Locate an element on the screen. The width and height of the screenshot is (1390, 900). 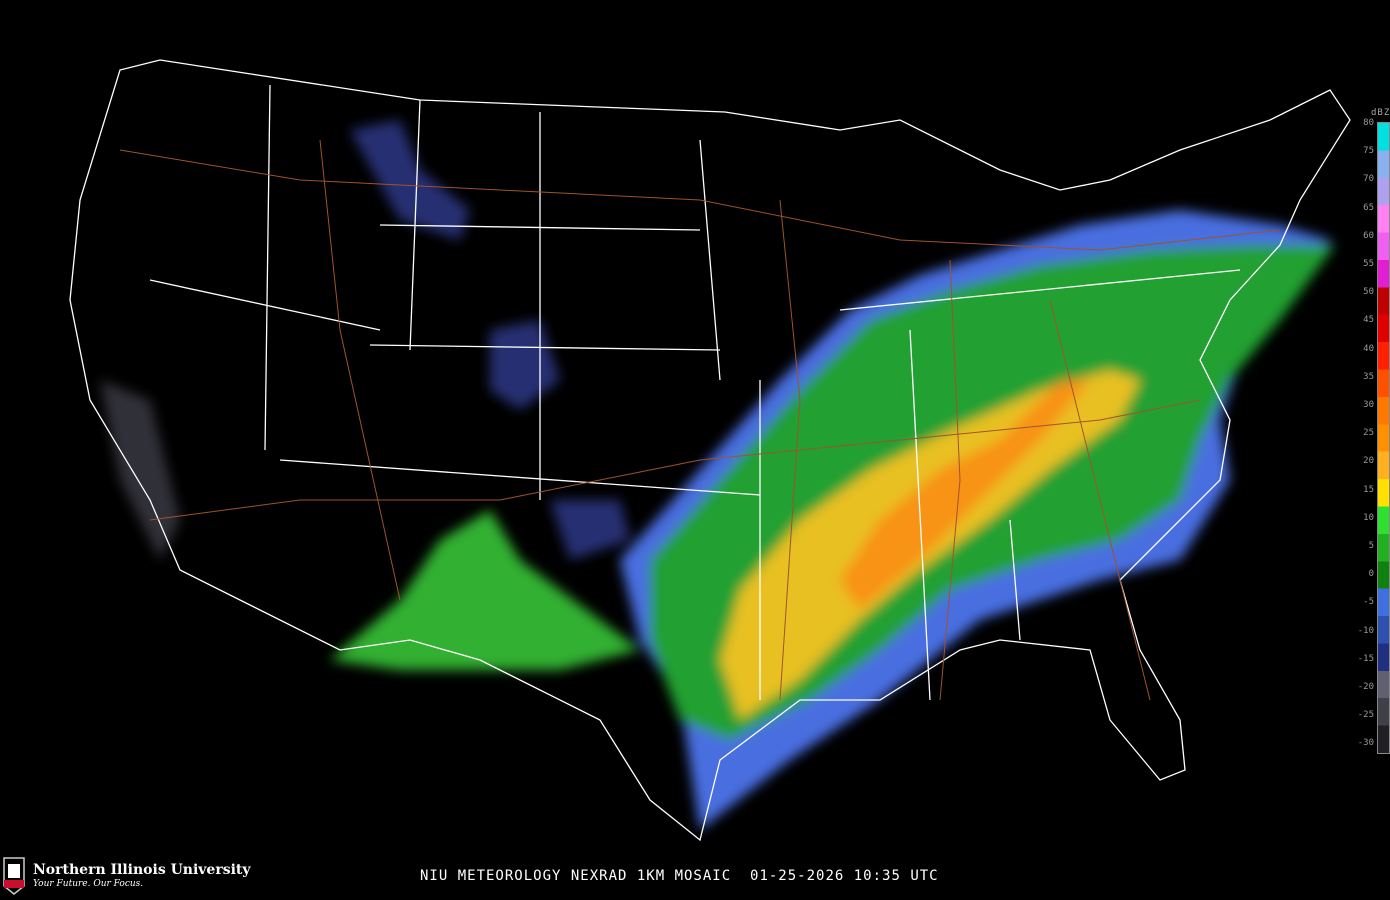
color-scale-bar is located at coordinates (1383, 438).